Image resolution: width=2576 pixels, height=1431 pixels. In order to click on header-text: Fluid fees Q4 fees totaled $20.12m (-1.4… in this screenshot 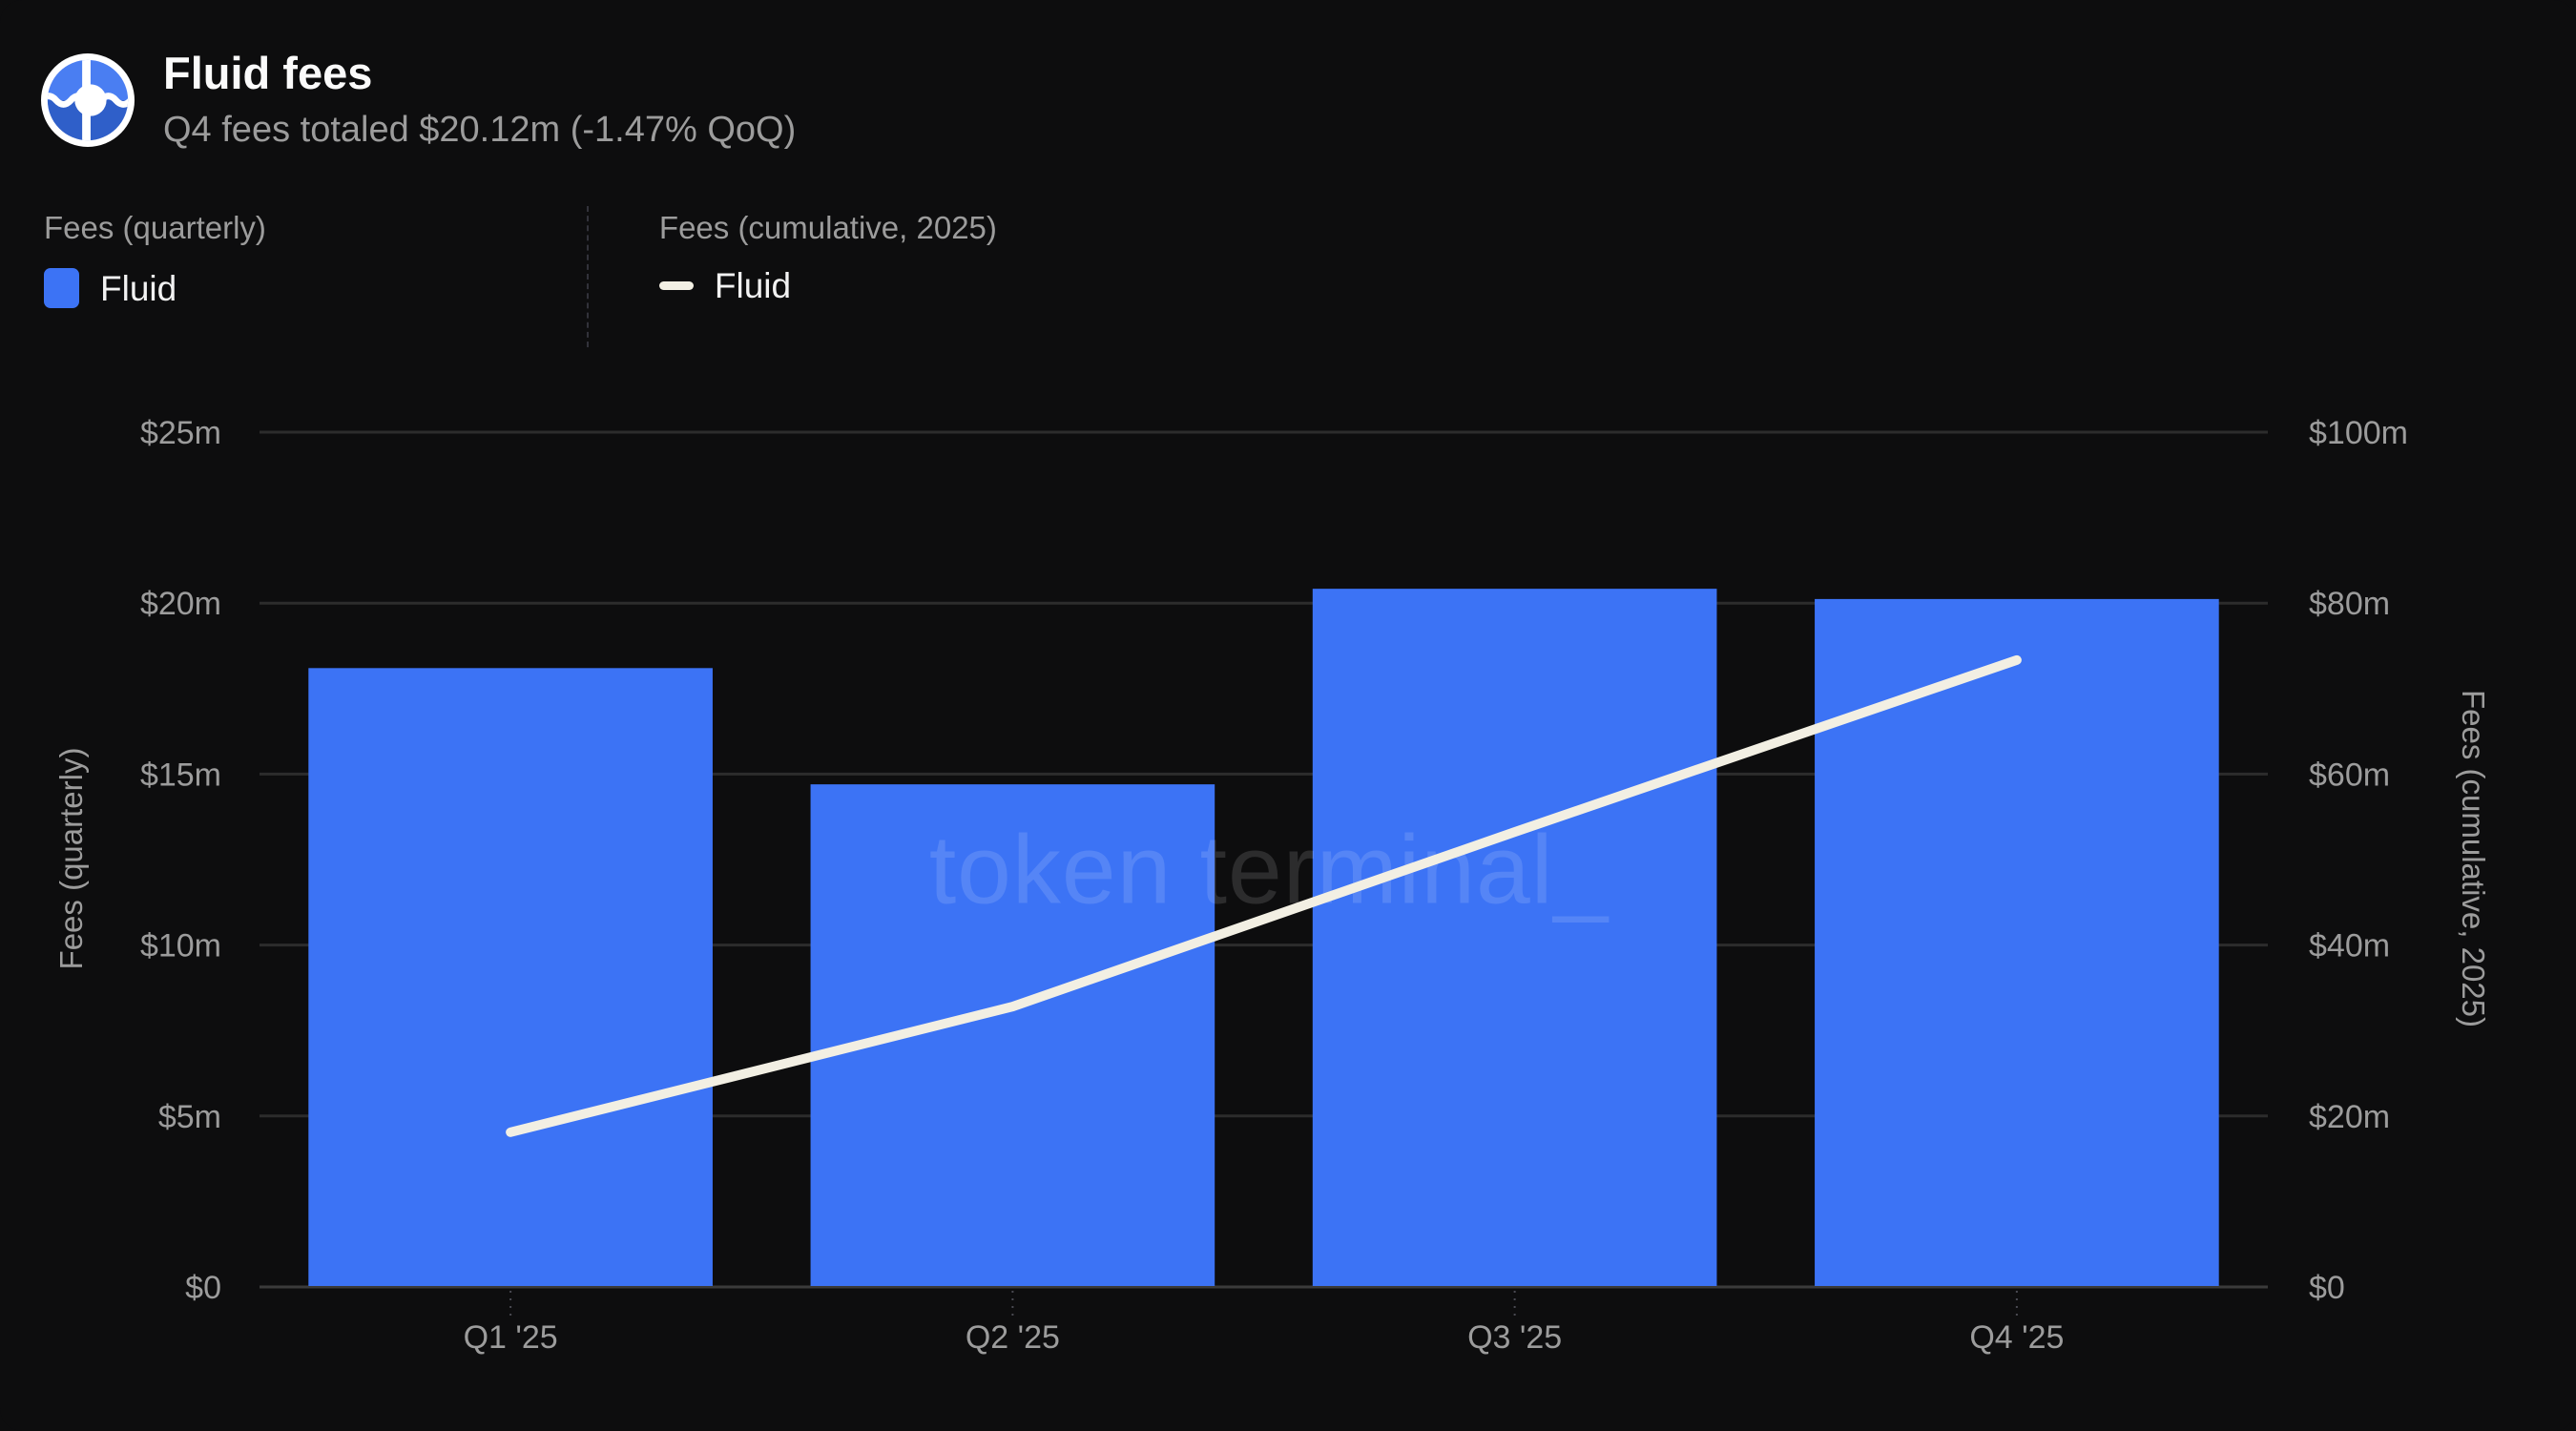, I will do `click(479, 100)`.